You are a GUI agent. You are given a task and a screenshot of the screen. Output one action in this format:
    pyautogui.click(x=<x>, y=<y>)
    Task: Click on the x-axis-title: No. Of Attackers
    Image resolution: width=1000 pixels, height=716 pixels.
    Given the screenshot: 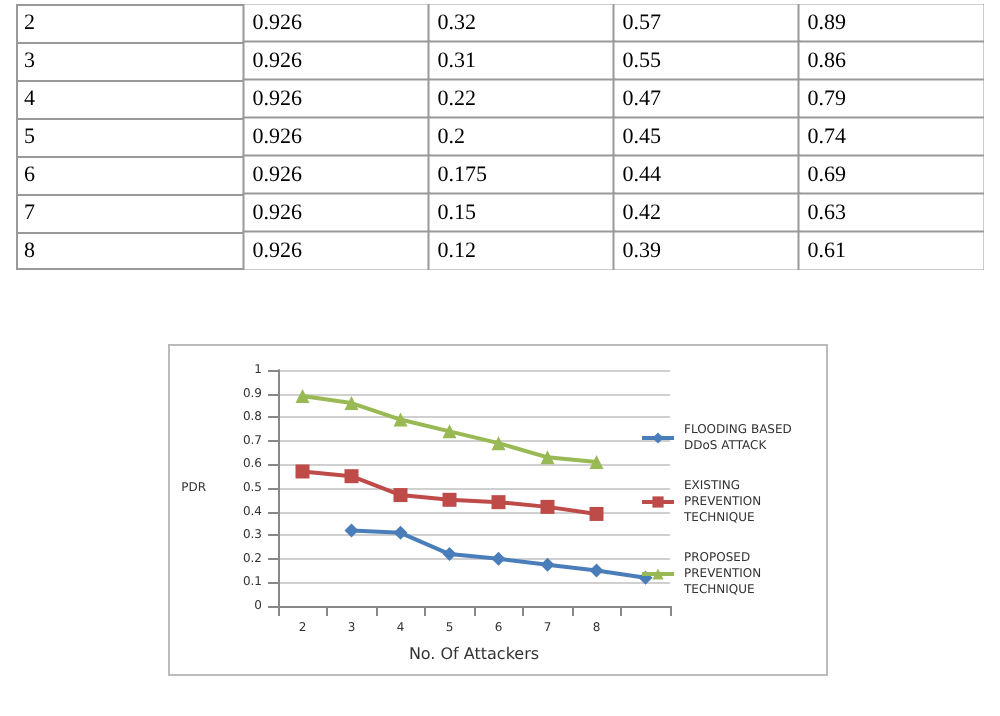 What is the action you would take?
    pyautogui.click(x=474, y=654)
    